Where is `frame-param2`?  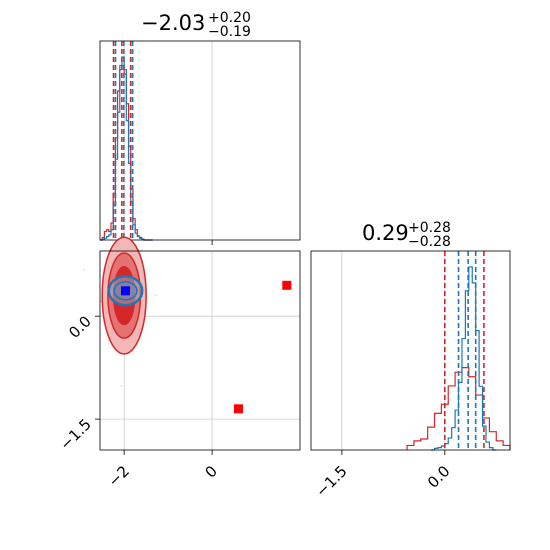
frame-param2 is located at coordinates (410, 350).